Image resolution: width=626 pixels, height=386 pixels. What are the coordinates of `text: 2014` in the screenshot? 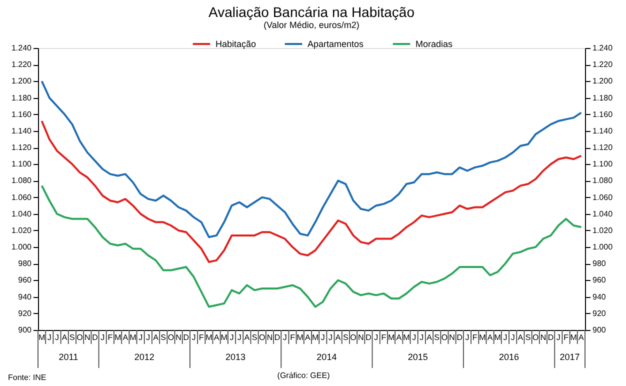 It's located at (326, 357).